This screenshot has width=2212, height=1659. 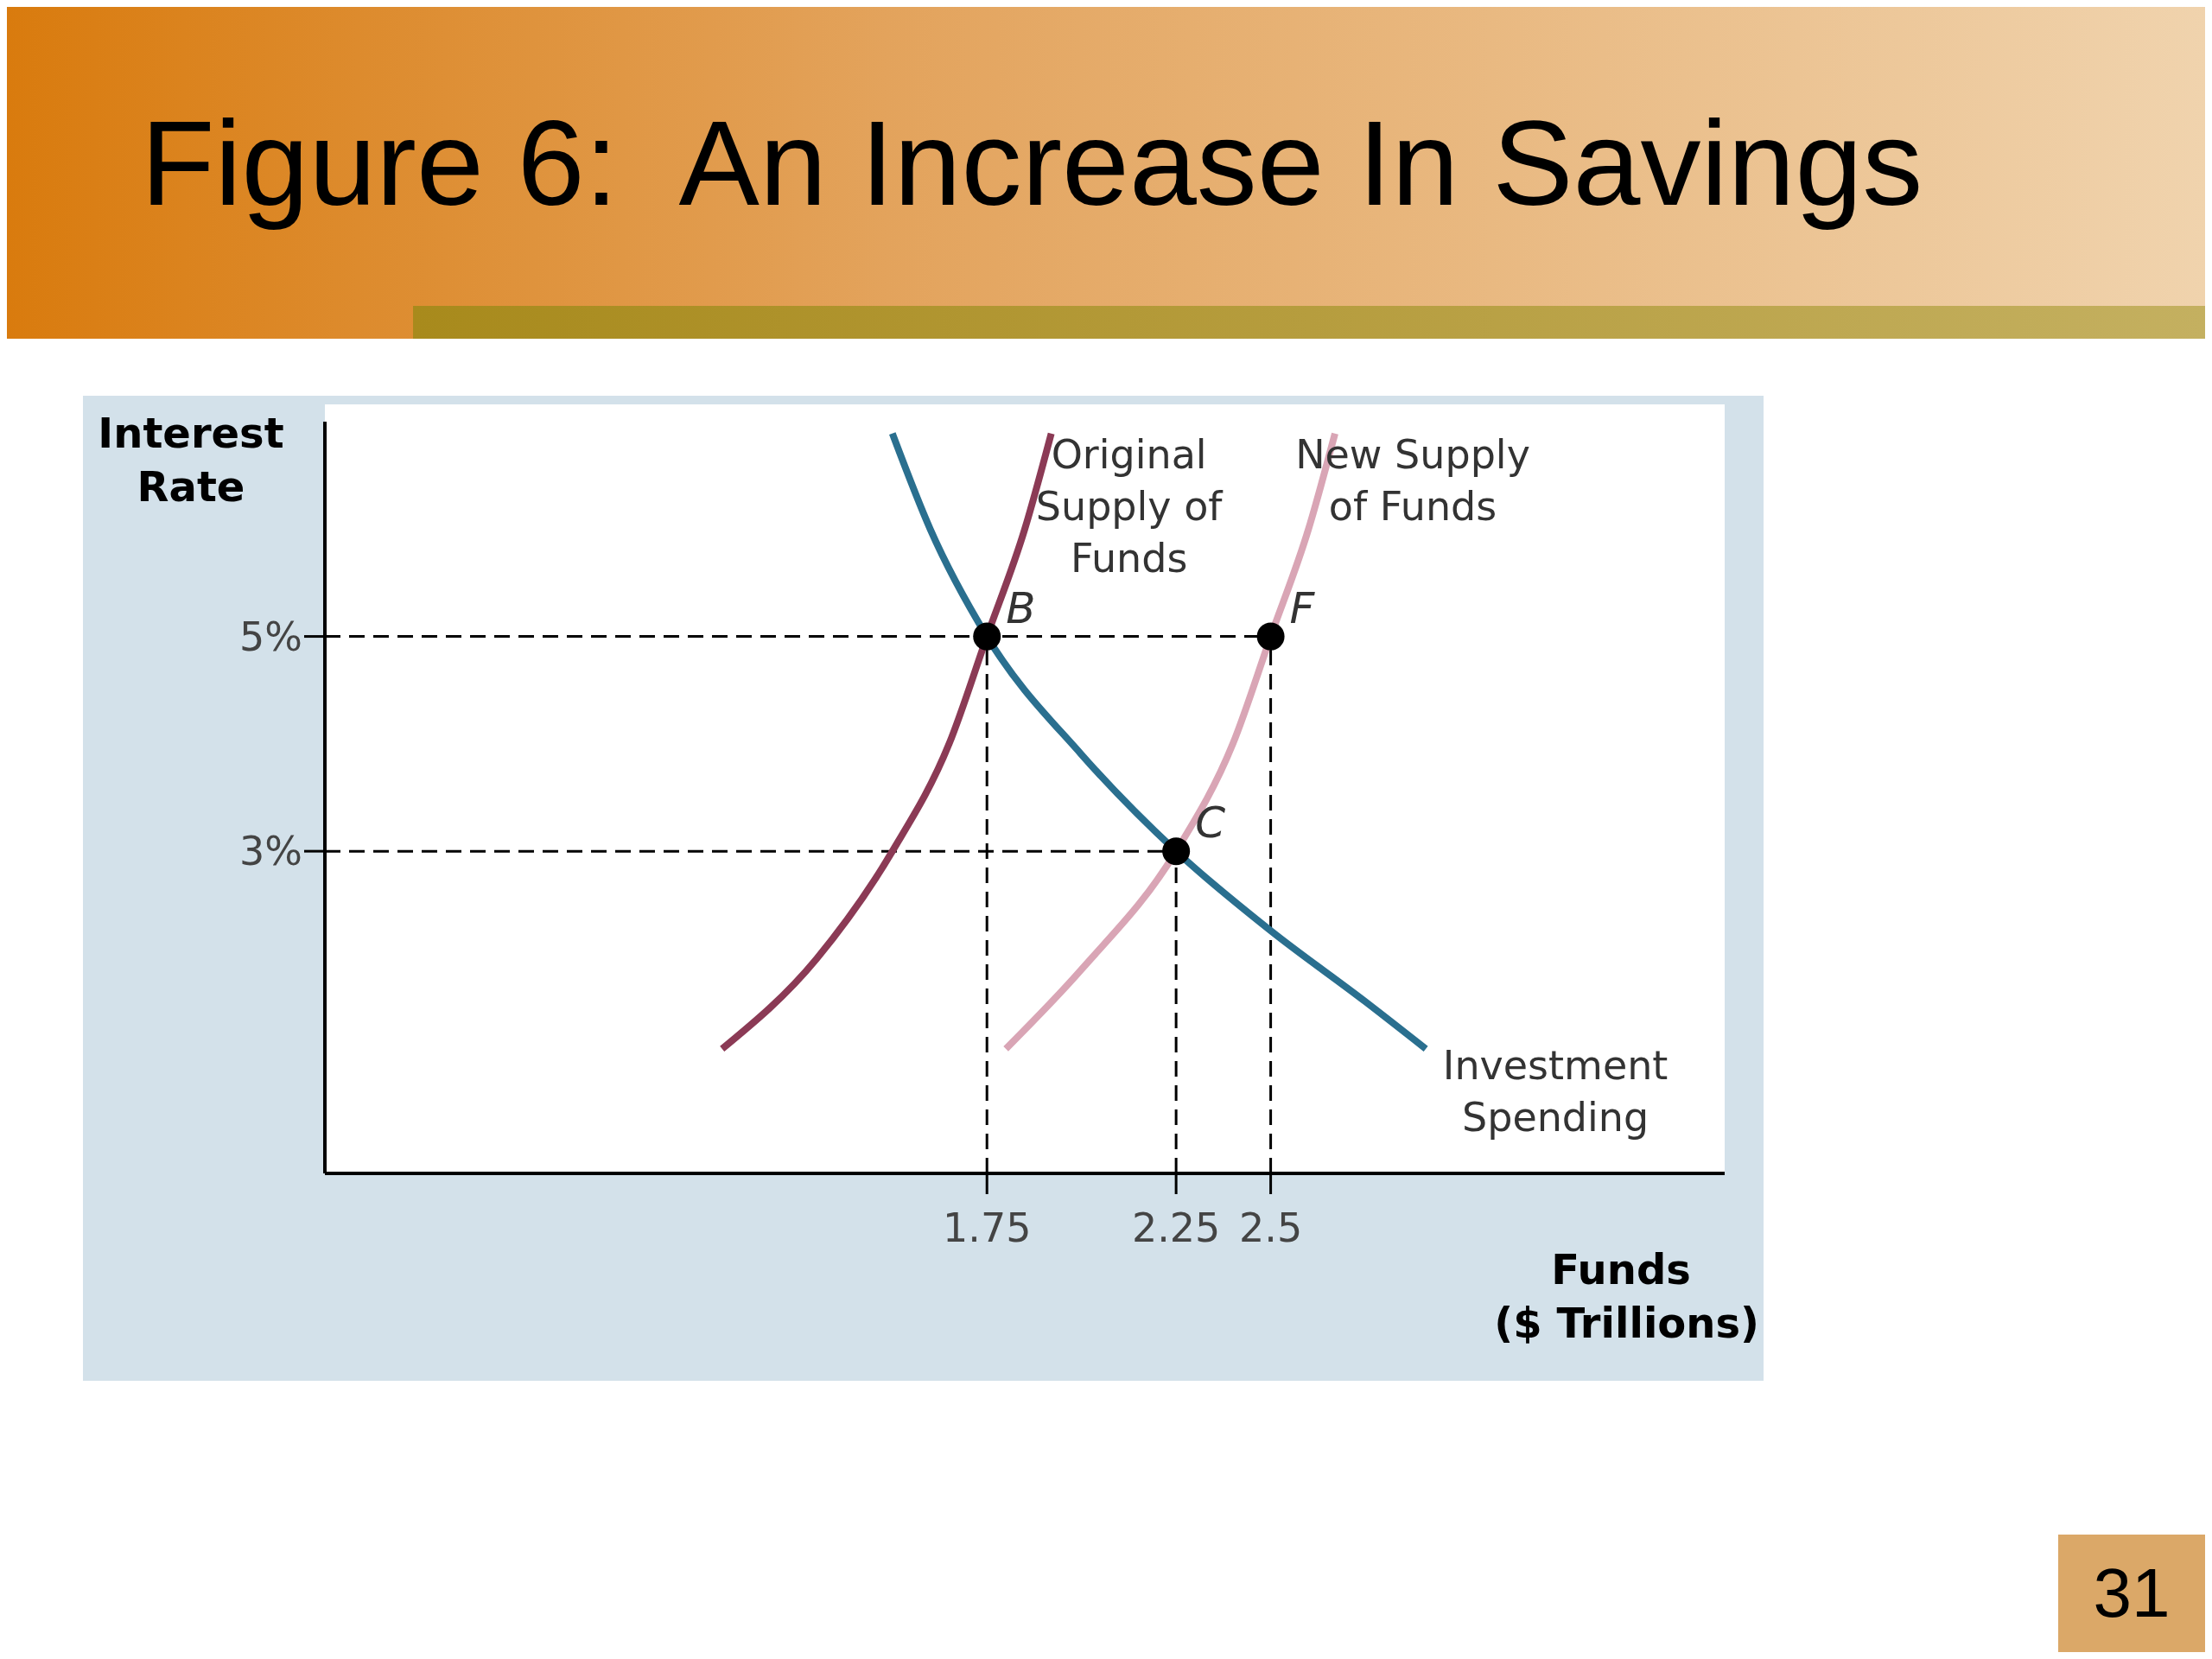 I want to click on text: 31, so click(x=2131, y=1593).